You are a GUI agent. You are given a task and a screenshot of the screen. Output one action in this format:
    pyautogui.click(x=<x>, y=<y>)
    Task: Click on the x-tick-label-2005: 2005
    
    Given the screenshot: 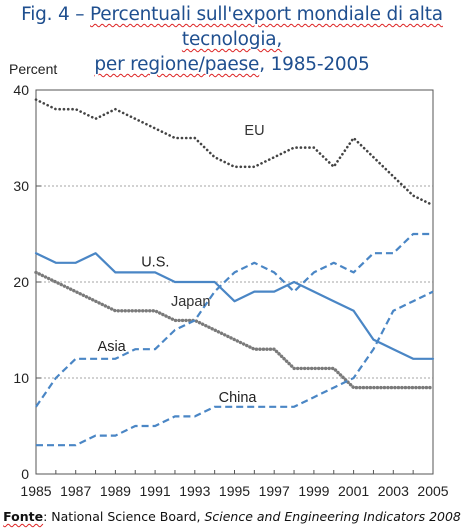 What is the action you would take?
    pyautogui.click(x=432, y=491)
    